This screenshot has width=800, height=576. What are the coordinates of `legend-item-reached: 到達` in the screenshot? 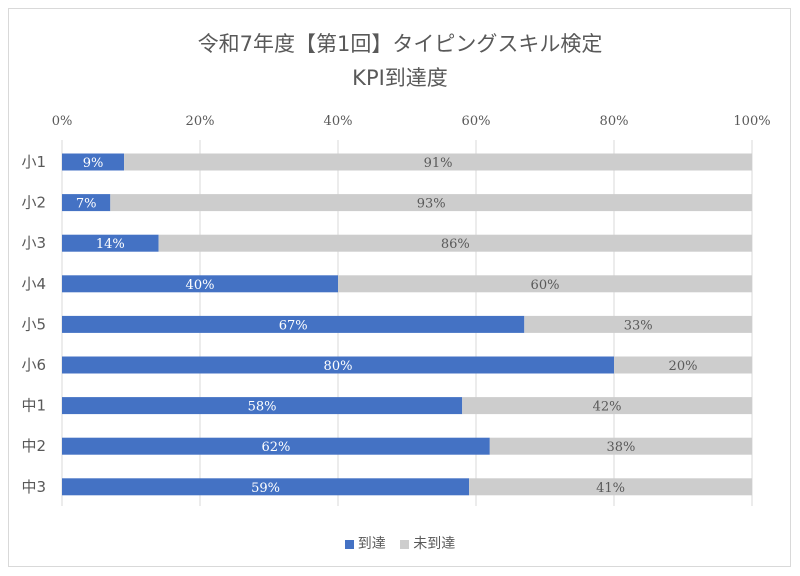 It's located at (365, 544).